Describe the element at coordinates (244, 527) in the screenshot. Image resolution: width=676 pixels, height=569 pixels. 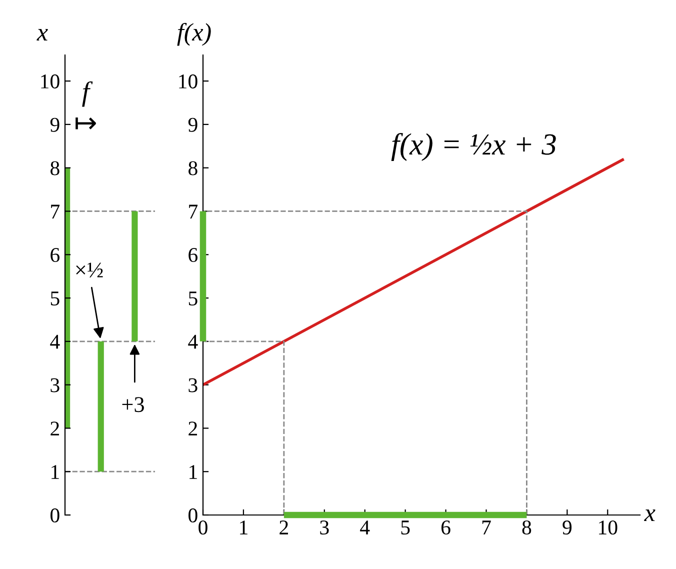
I see `x-tick-label: 1` at that location.